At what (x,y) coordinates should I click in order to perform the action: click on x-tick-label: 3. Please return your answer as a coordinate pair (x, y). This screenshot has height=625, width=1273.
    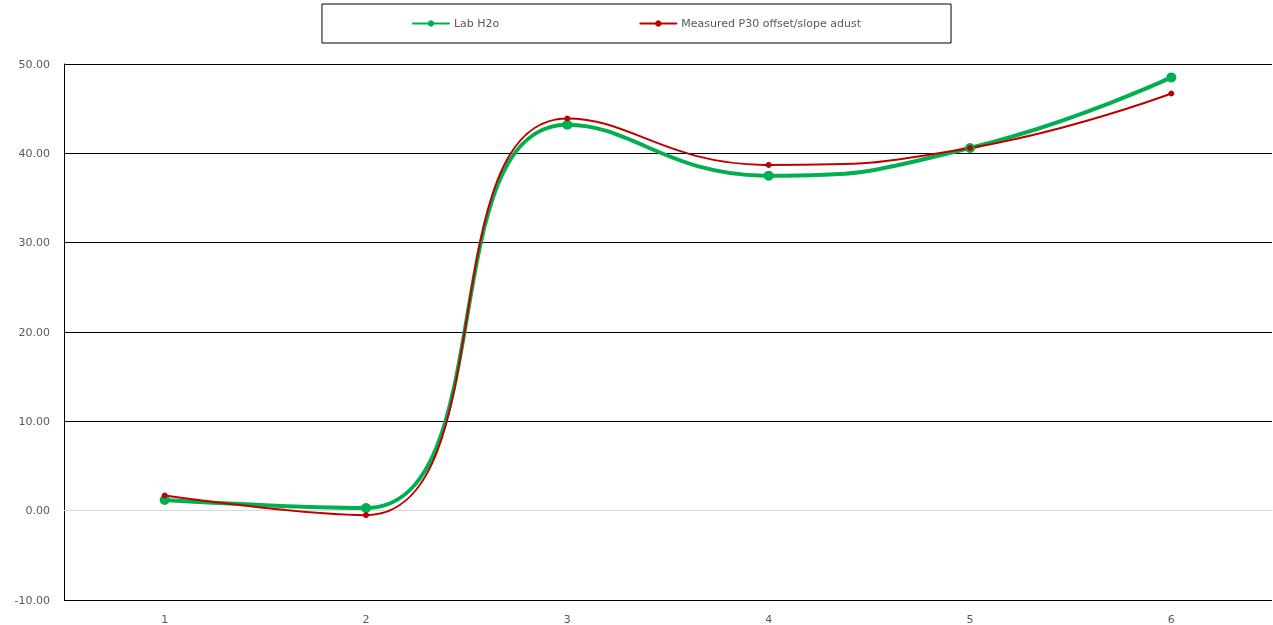
    Looking at the image, I should click on (567, 619).